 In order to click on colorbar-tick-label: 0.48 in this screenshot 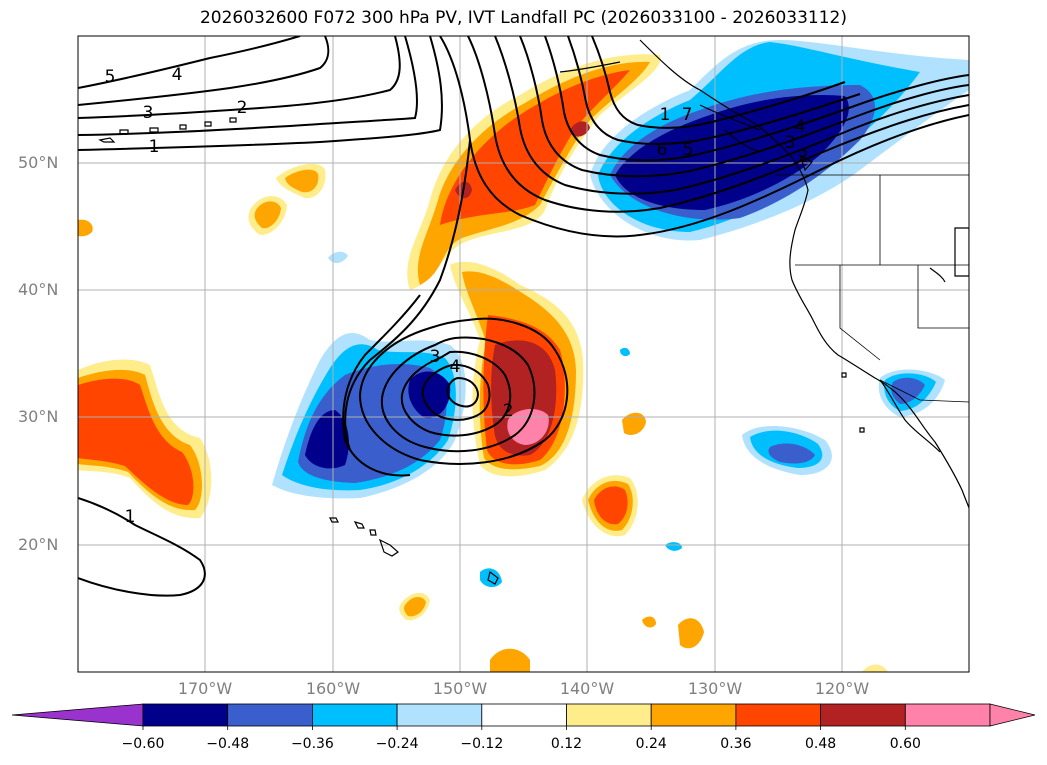, I will do `click(821, 744)`.